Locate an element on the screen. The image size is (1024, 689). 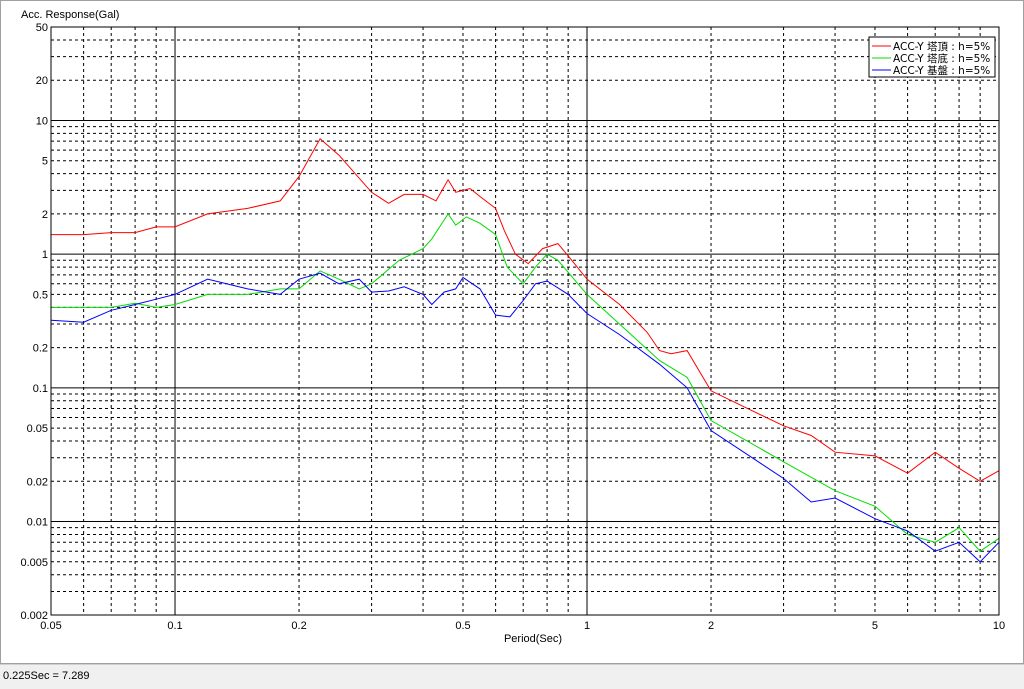
y-tick-label: 0.1 is located at coordinates (40, 389).